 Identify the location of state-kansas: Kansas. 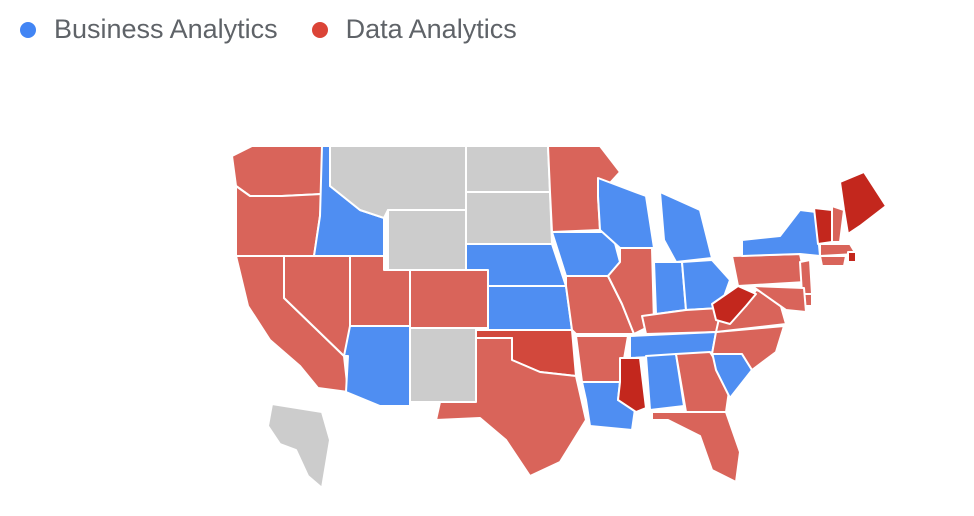
(530, 308).